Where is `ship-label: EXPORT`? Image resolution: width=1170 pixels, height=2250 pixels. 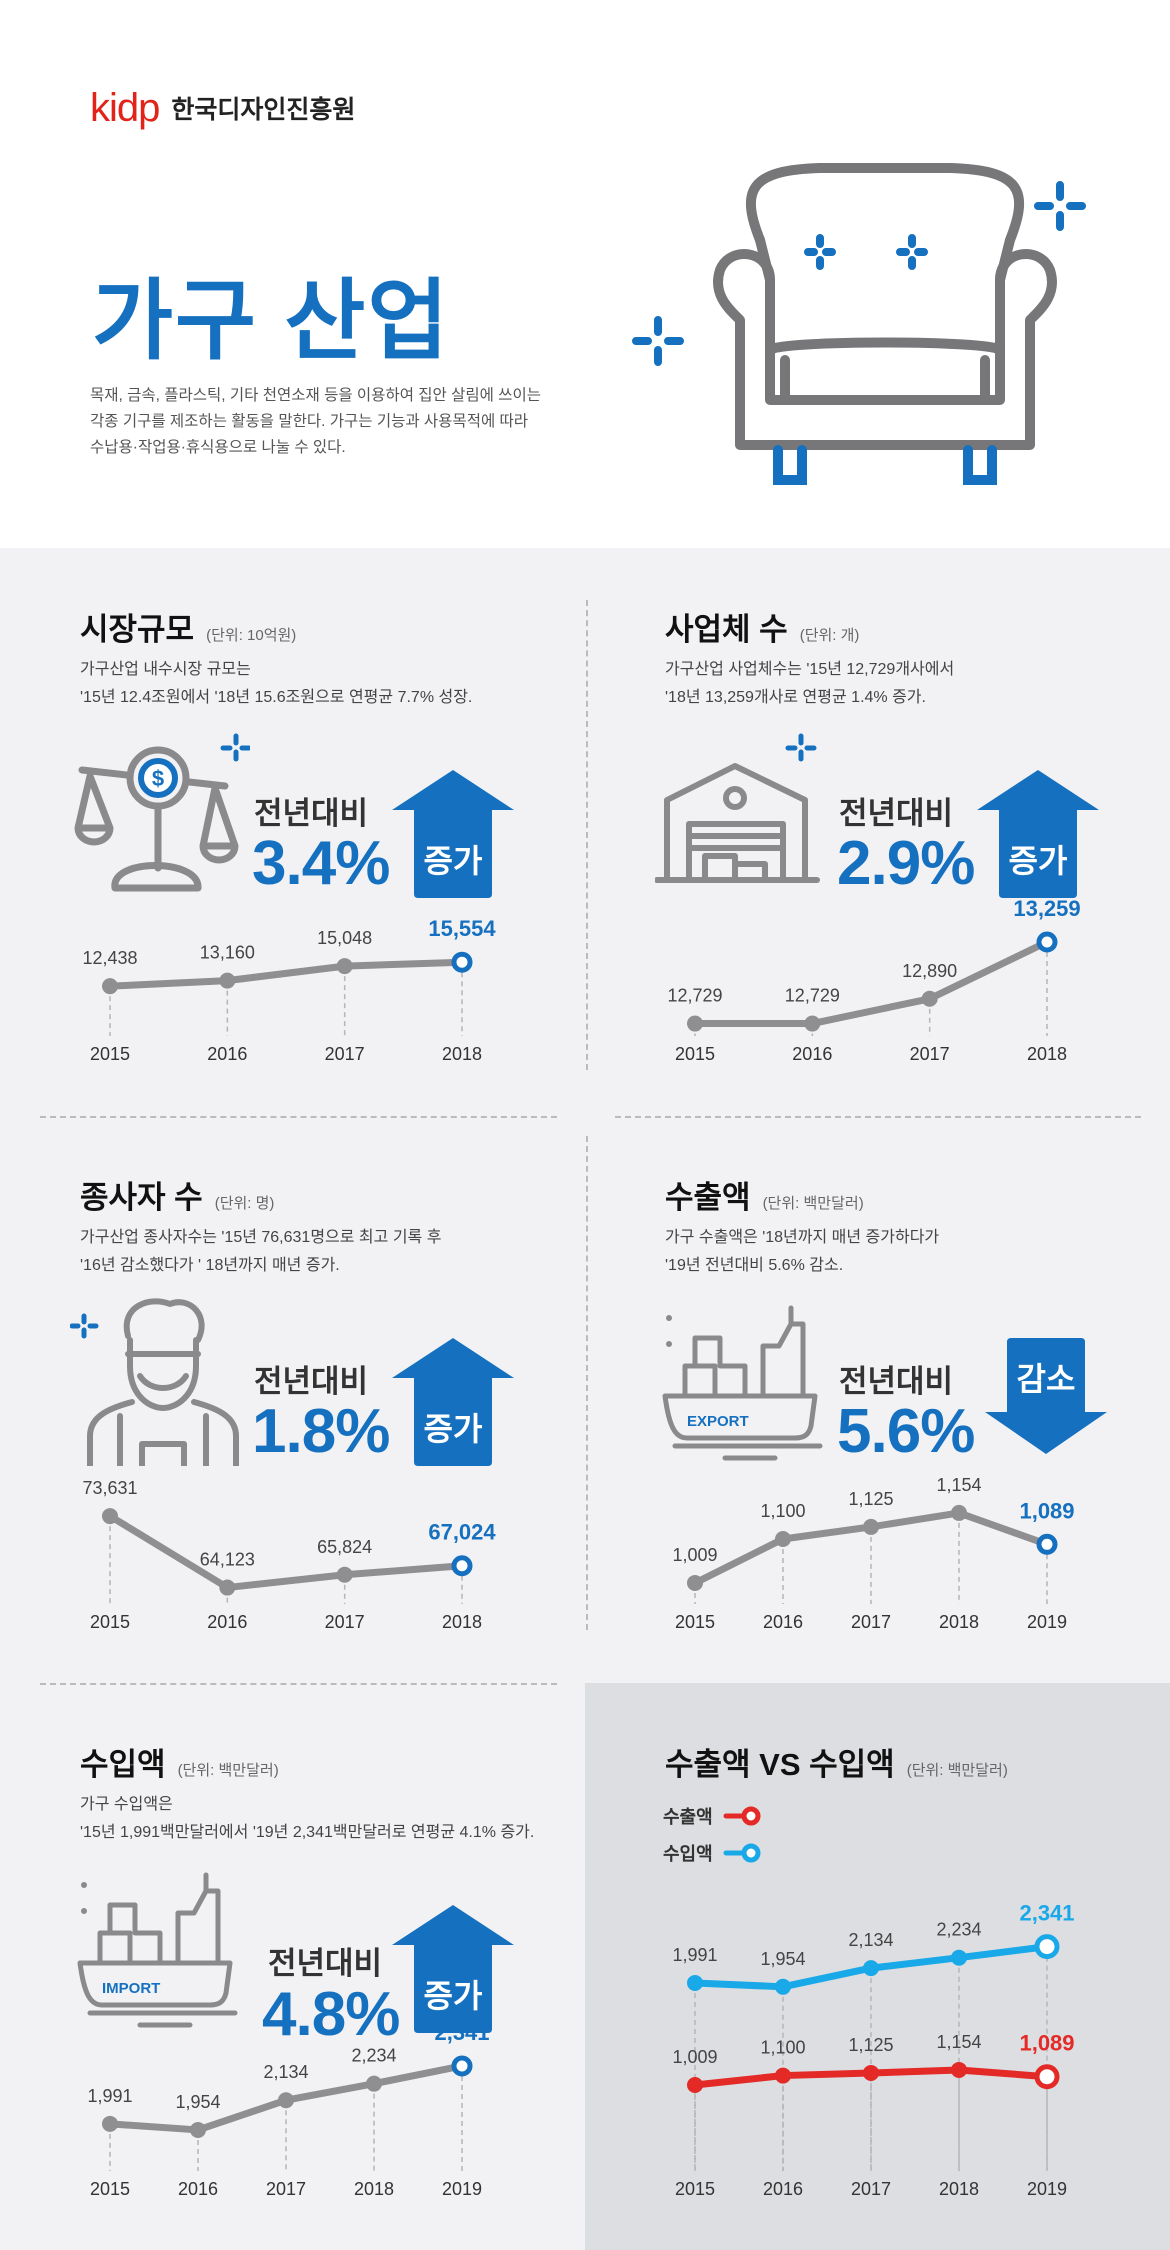
ship-label: EXPORT is located at coordinates (718, 1421).